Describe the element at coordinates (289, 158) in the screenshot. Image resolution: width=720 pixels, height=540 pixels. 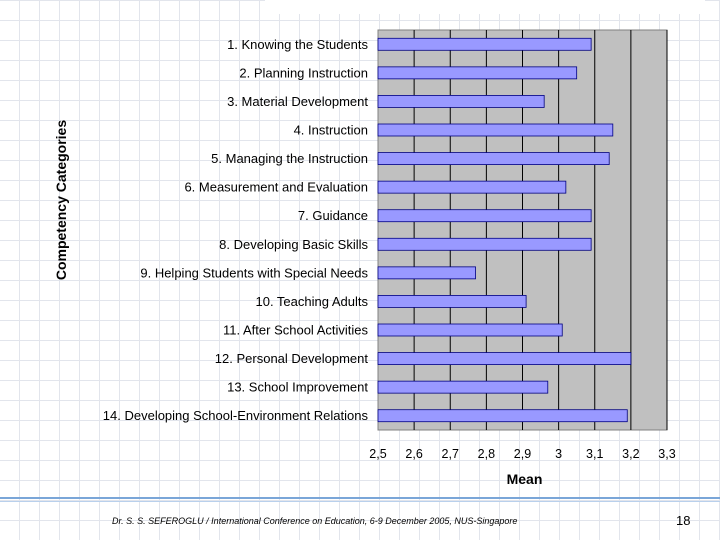
I see `category-label: 5. Managing the Instruction` at that location.